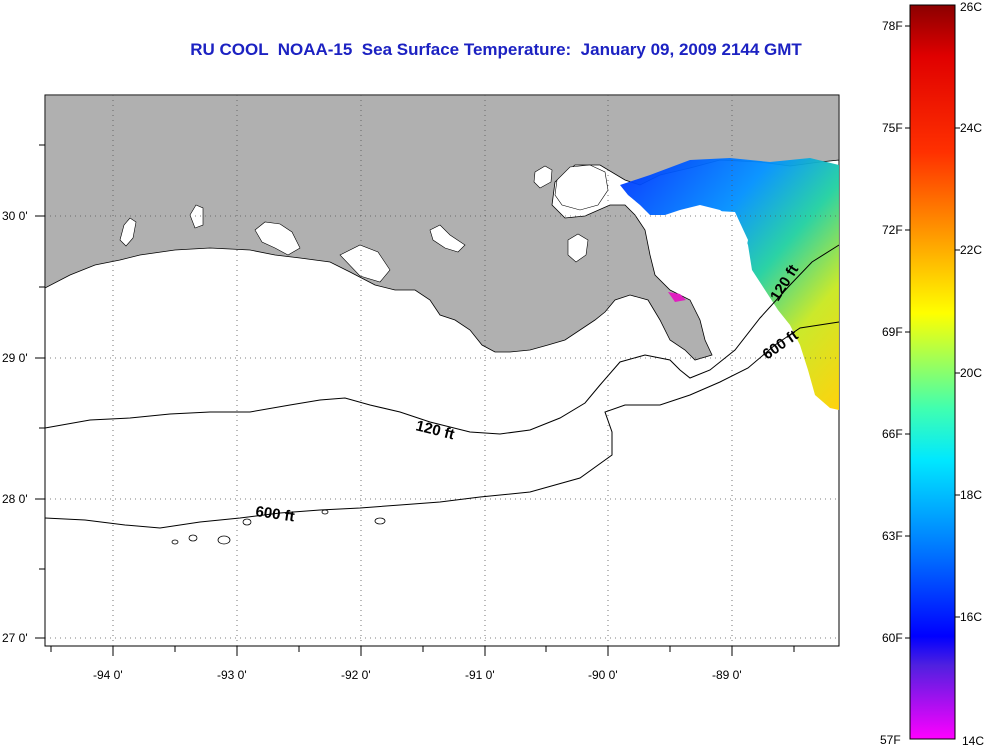 The height and width of the screenshot is (754, 992). I want to click on colorbar-f-63: 63F, so click(892, 536).